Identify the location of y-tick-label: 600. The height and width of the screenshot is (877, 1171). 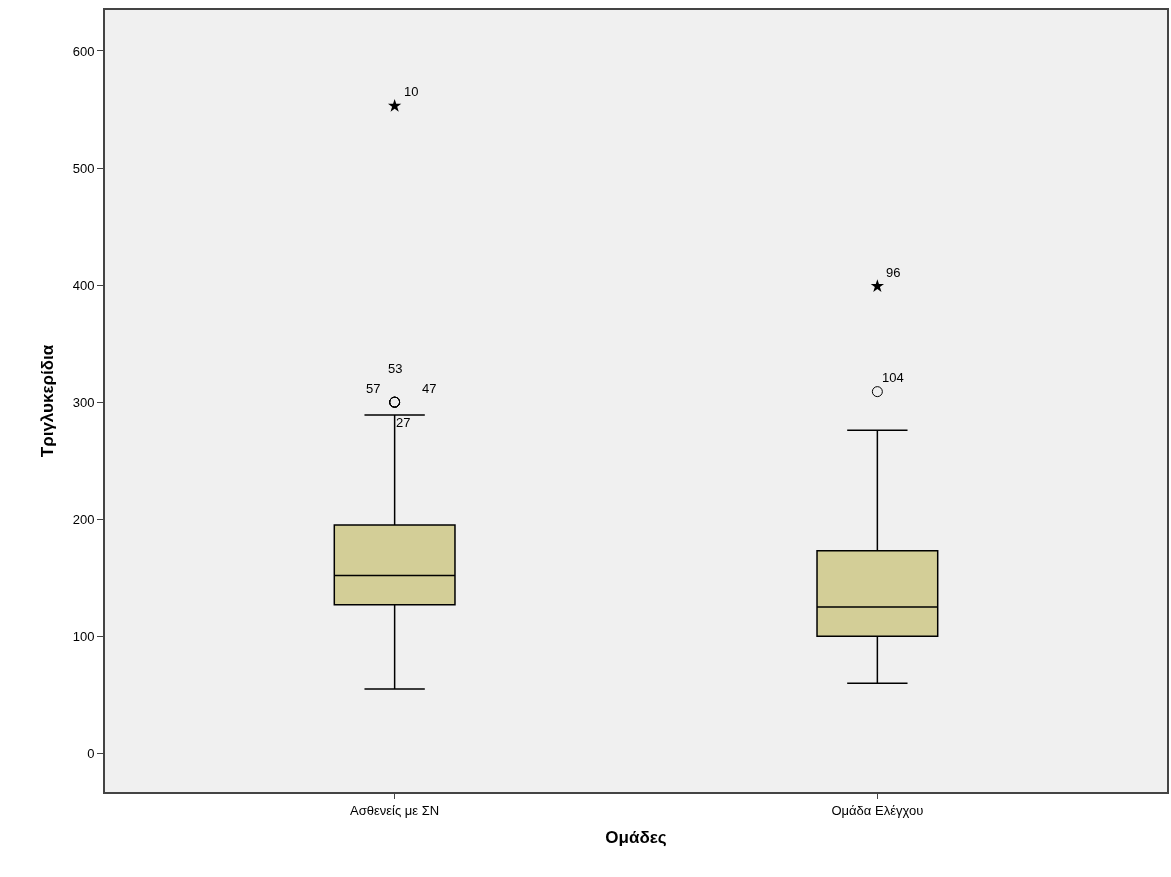
(83, 51).